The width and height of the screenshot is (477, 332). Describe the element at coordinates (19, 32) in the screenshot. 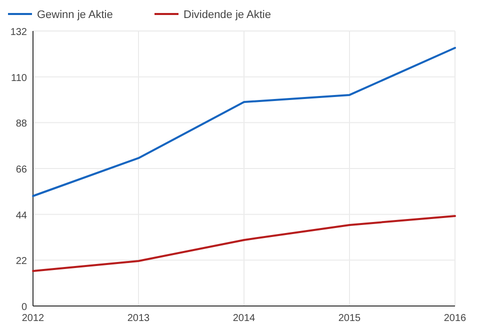

I see `y-tick-label: 132` at that location.